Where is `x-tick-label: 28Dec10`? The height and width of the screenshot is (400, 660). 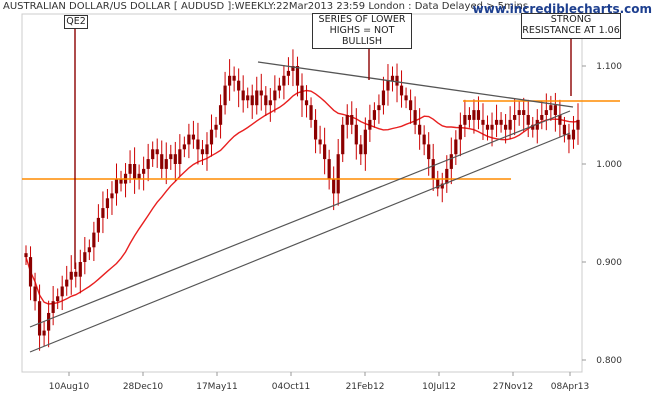
x-tick-label: 28Dec10 is located at coordinates (143, 387).